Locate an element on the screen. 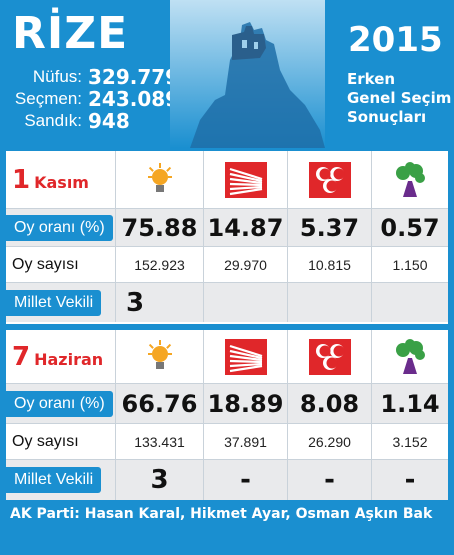 The image size is (454, 555). percent-value: 66.76 is located at coordinates (159, 403).